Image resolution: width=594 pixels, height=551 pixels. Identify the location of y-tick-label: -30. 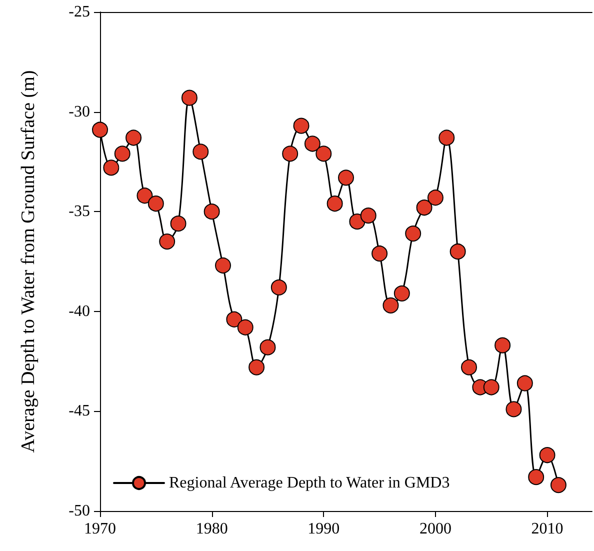
(79, 111).